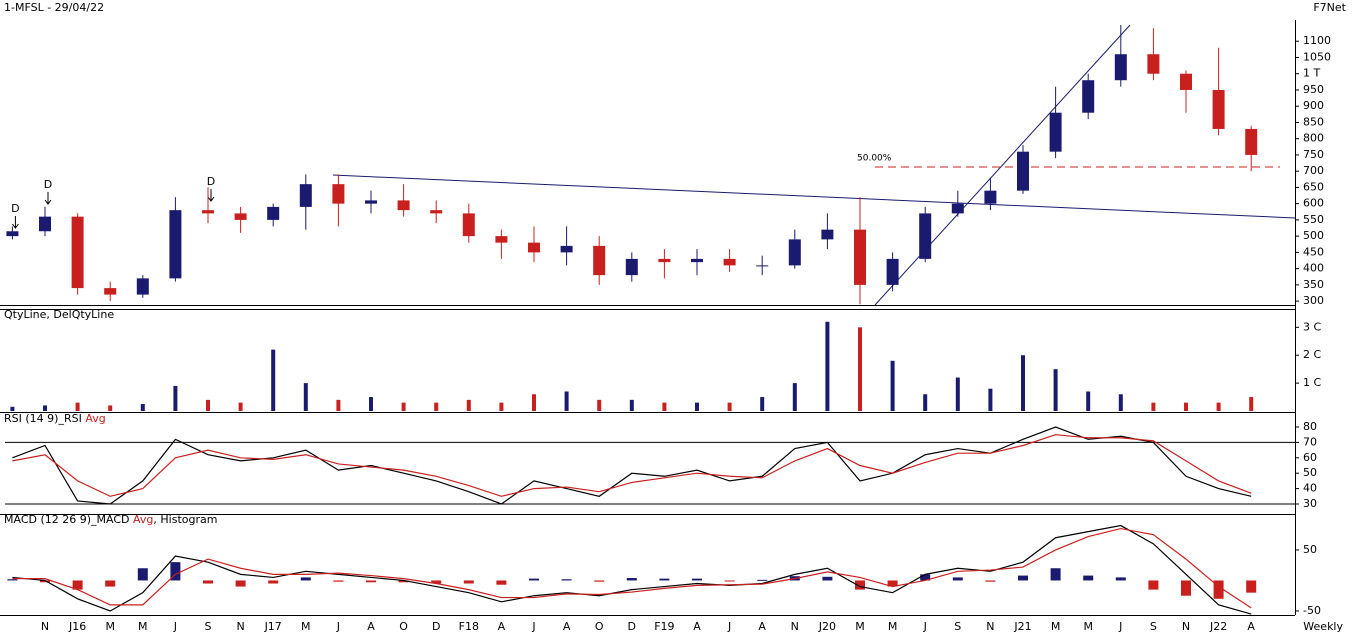 This screenshot has height=635, width=1352. What do you see at coordinates (827, 626) in the screenshot?
I see `x-tick-label: J20` at bounding box center [827, 626].